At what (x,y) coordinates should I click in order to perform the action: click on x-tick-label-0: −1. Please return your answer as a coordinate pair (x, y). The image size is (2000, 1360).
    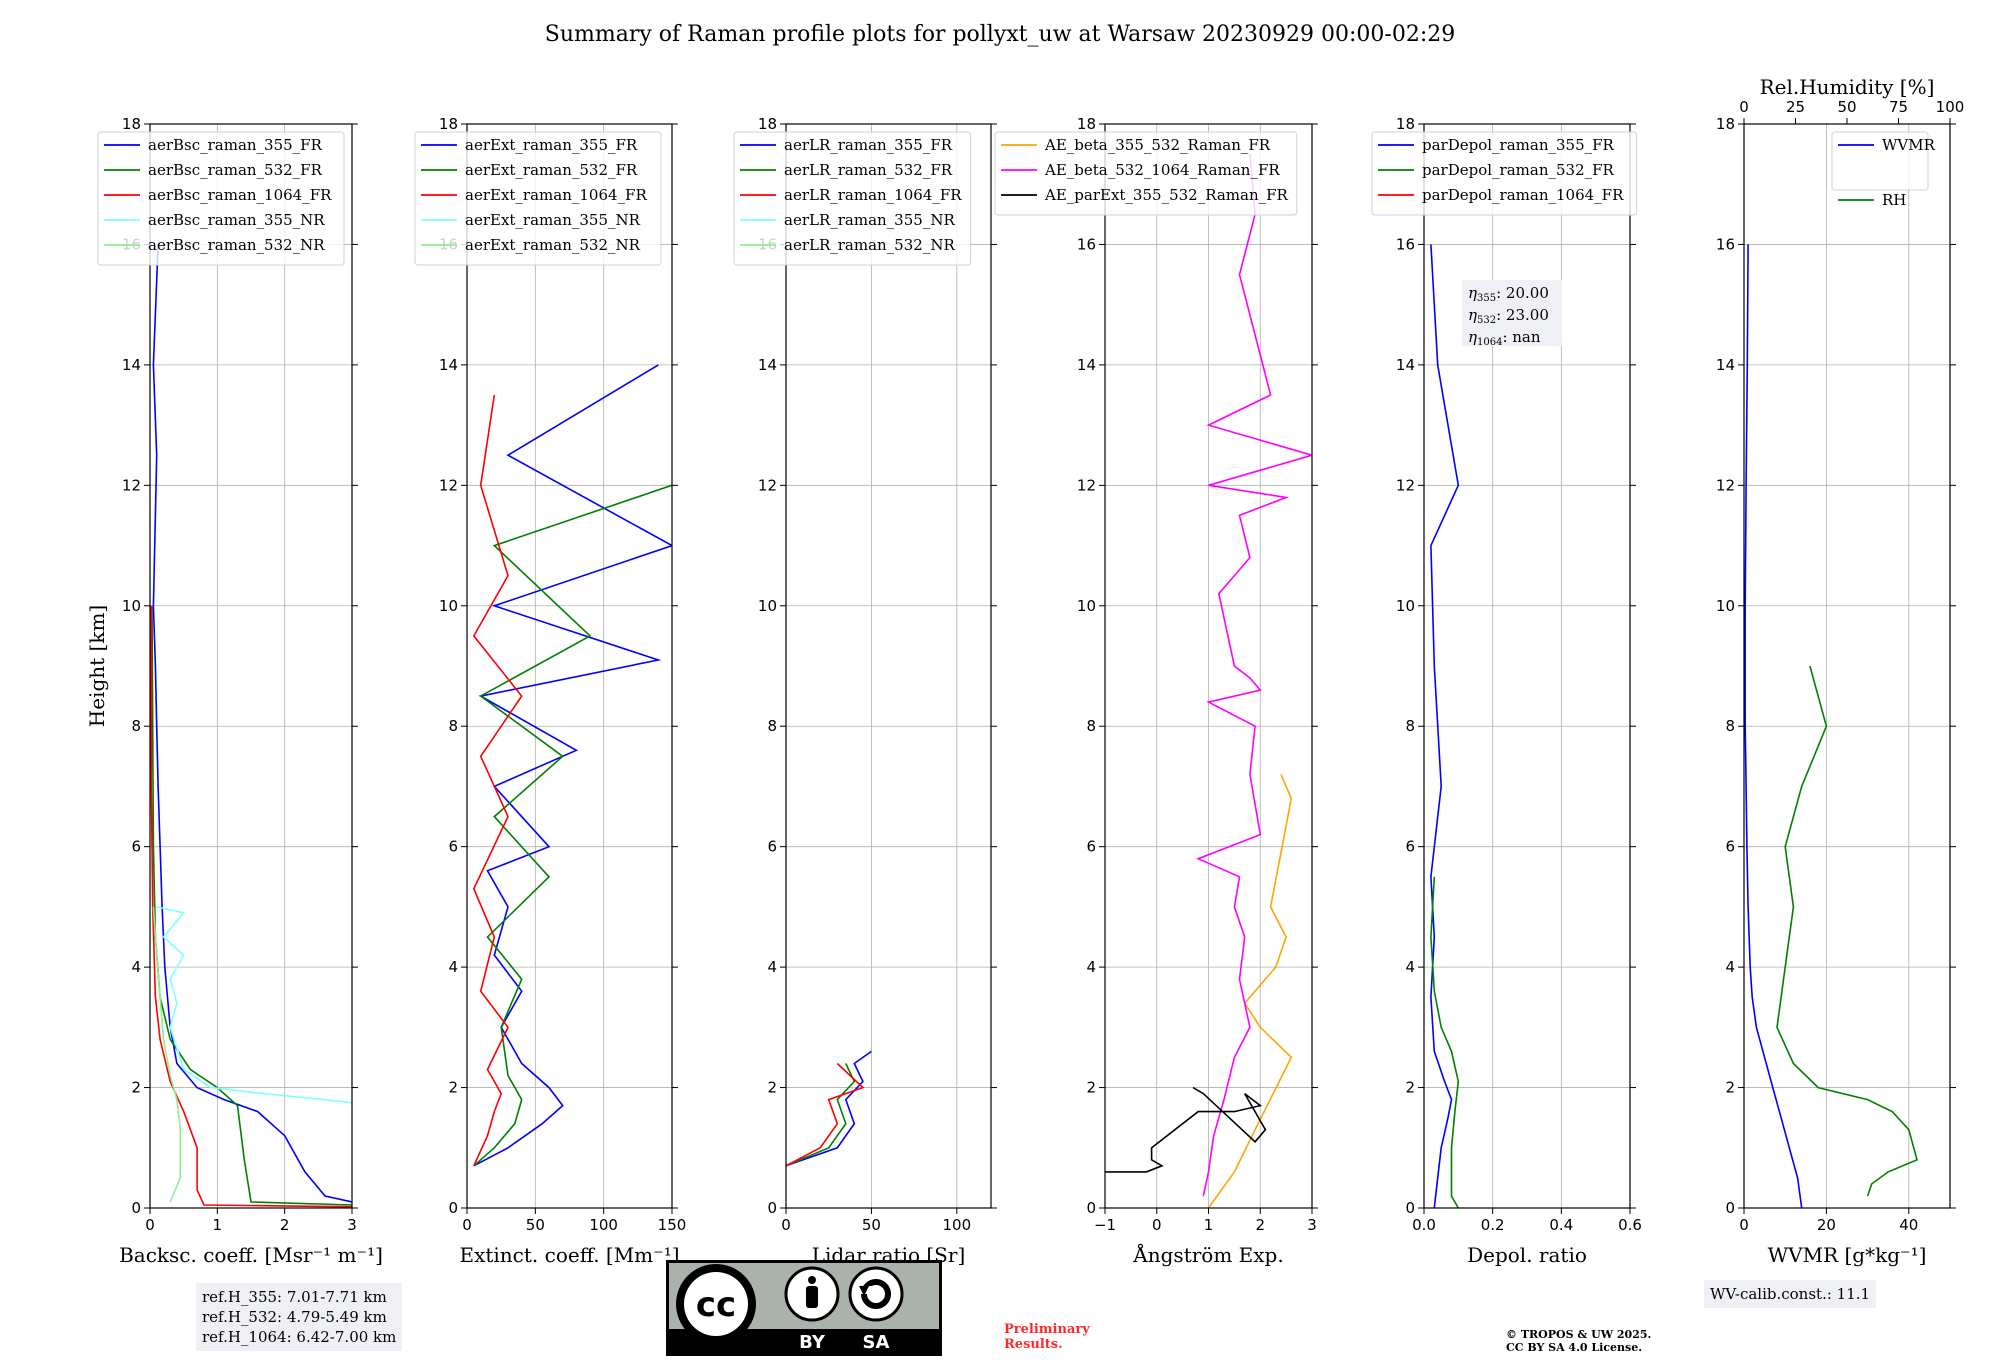
    Looking at the image, I should click on (1105, 1225).